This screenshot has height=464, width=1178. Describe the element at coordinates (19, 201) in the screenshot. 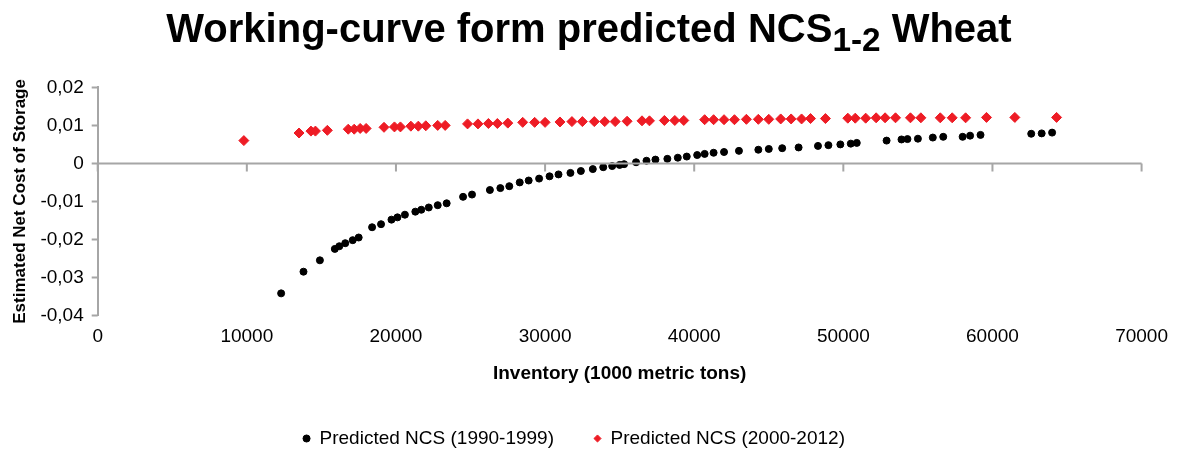

I see `y-axis-title: Estimated Net Cost of Storage` at that location.